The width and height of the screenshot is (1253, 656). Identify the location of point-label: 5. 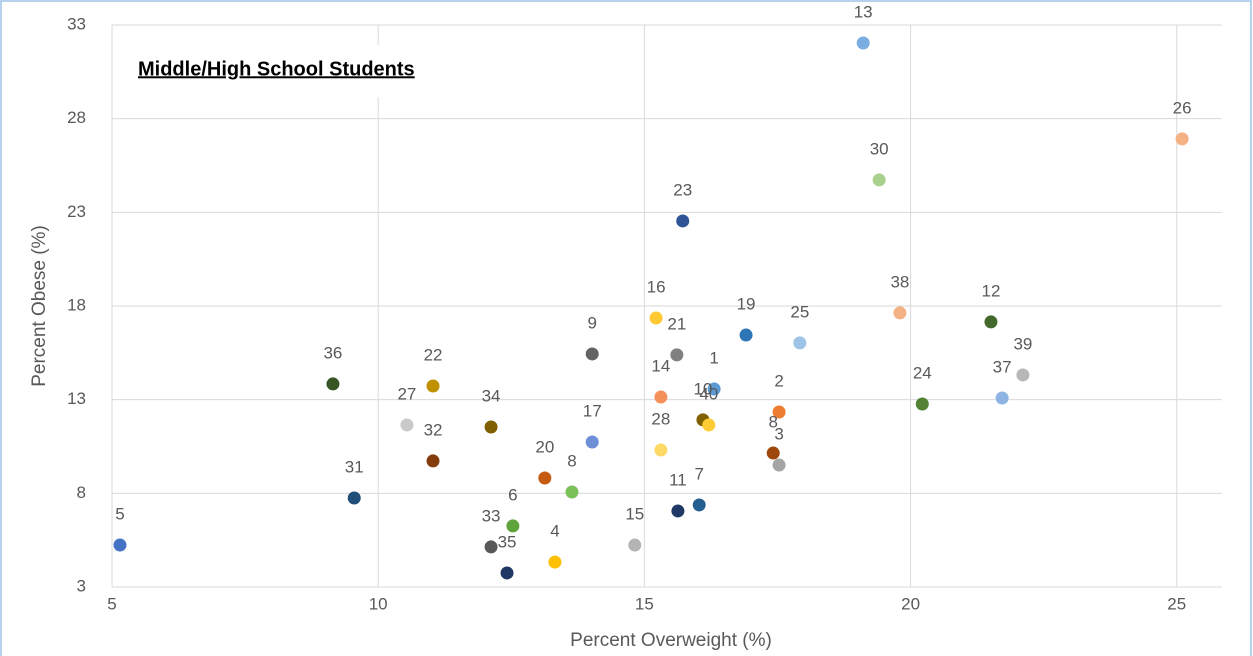
(119, 514).